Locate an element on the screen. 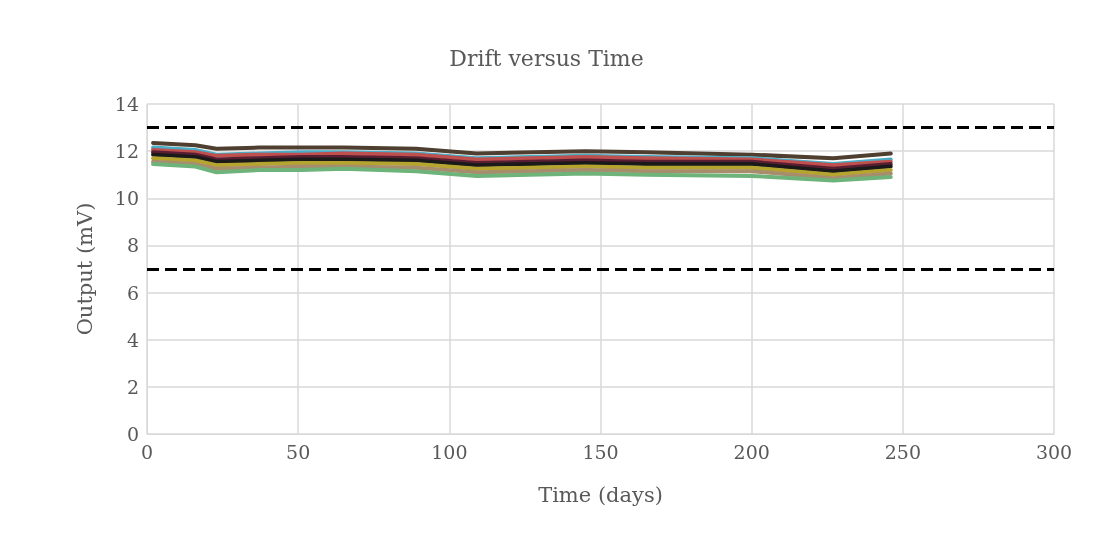  x-tick-label: 150 is located at coordinates (600, 451).